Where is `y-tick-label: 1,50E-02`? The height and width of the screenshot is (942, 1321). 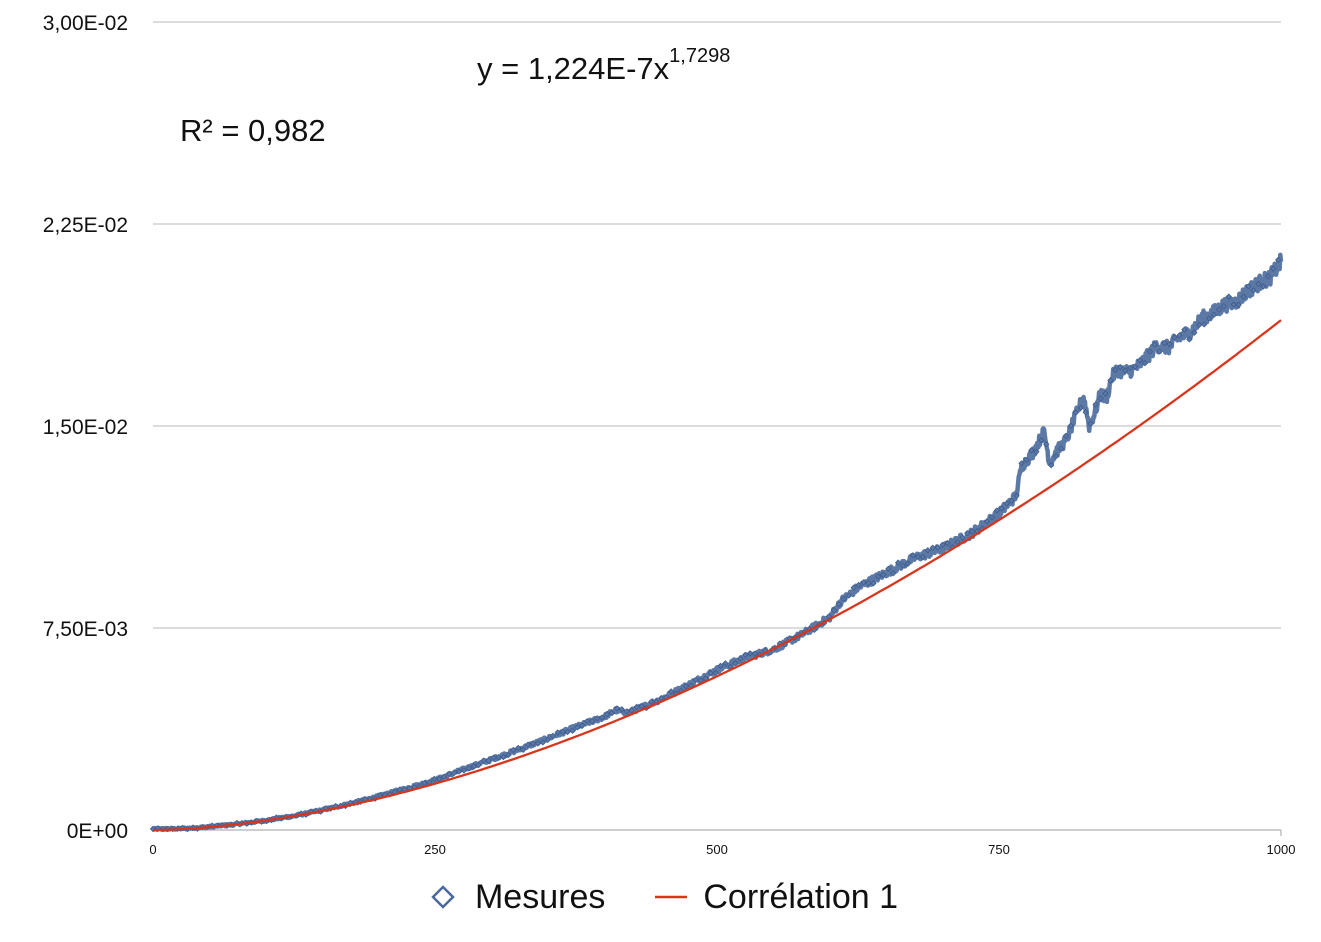 y-tick-label: 1,50E-02 is located at coordinates (85, 427).